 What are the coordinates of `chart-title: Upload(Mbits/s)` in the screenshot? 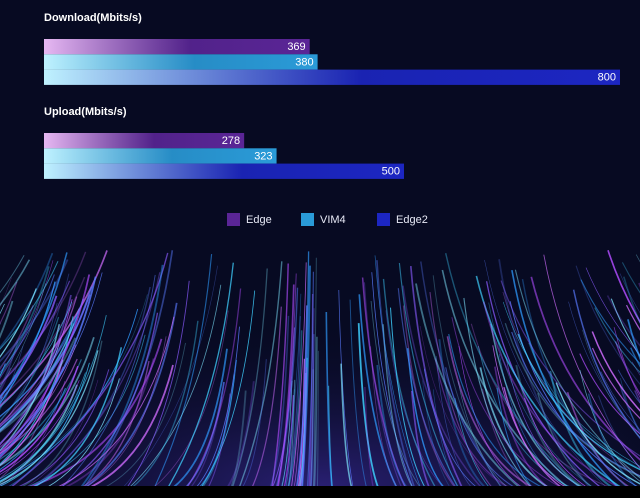 It's located at (85, 112).